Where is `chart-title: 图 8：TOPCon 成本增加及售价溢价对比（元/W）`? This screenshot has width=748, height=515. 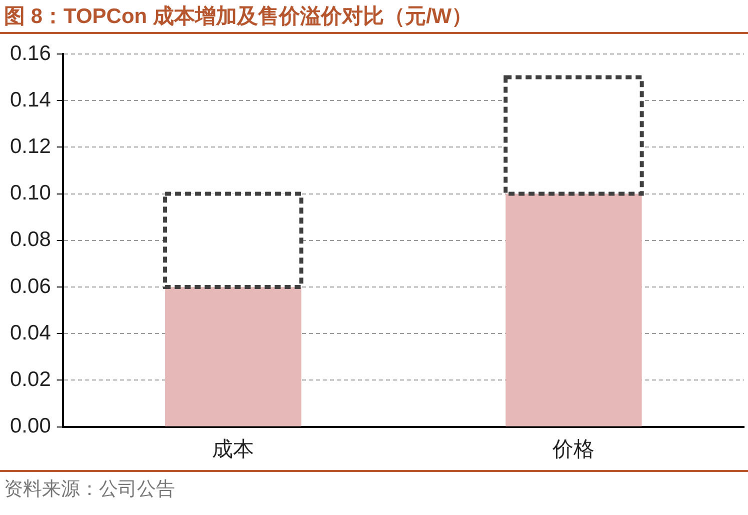
chart-title: 图 8：TOPCon 成本增加及售价溢价对比（元/W） is located at coordinates (374, 17).